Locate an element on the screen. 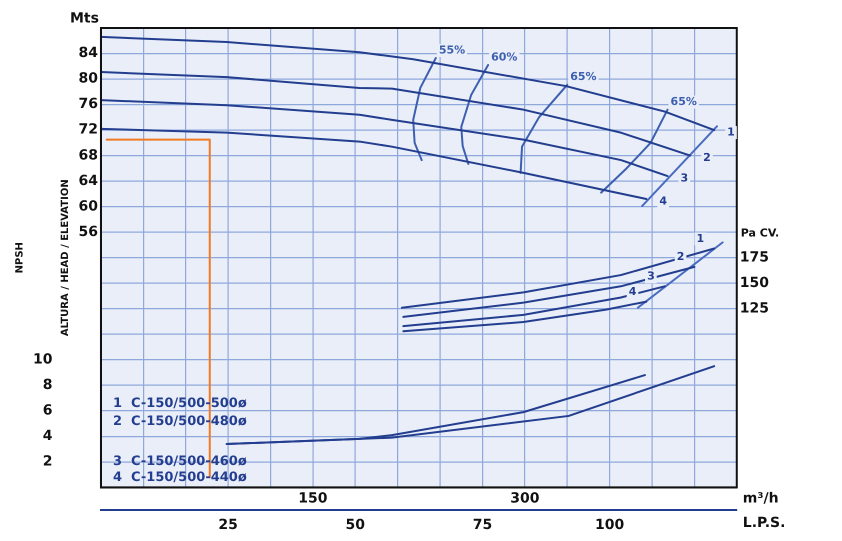 This screenshot has height=541, width=842. y-axis-title: ALTURA / HEAD / ELEVATION is located at coordinates (66, 257).